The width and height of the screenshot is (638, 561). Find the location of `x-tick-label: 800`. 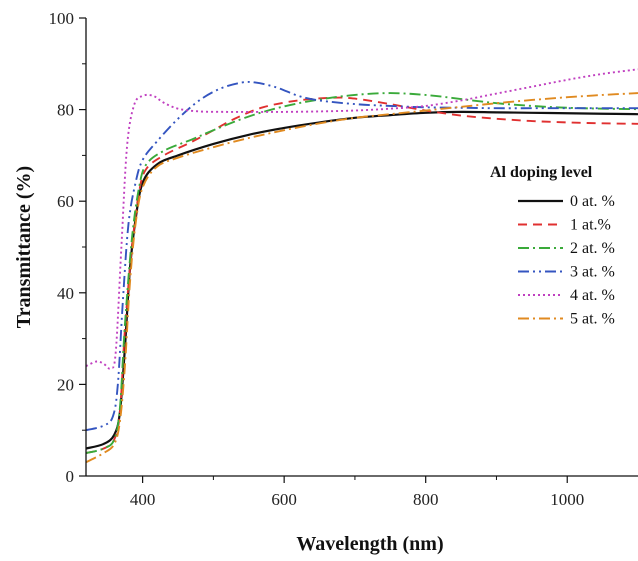

x-tick-label: 800 is located at coordinates (426, 499).